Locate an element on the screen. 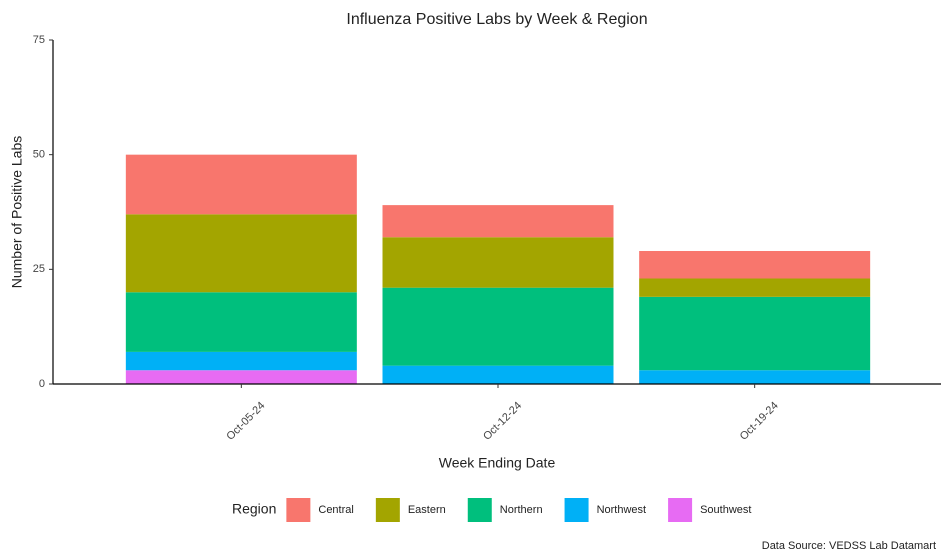  legend-label: Southwest is located at coordinates (725, 510).